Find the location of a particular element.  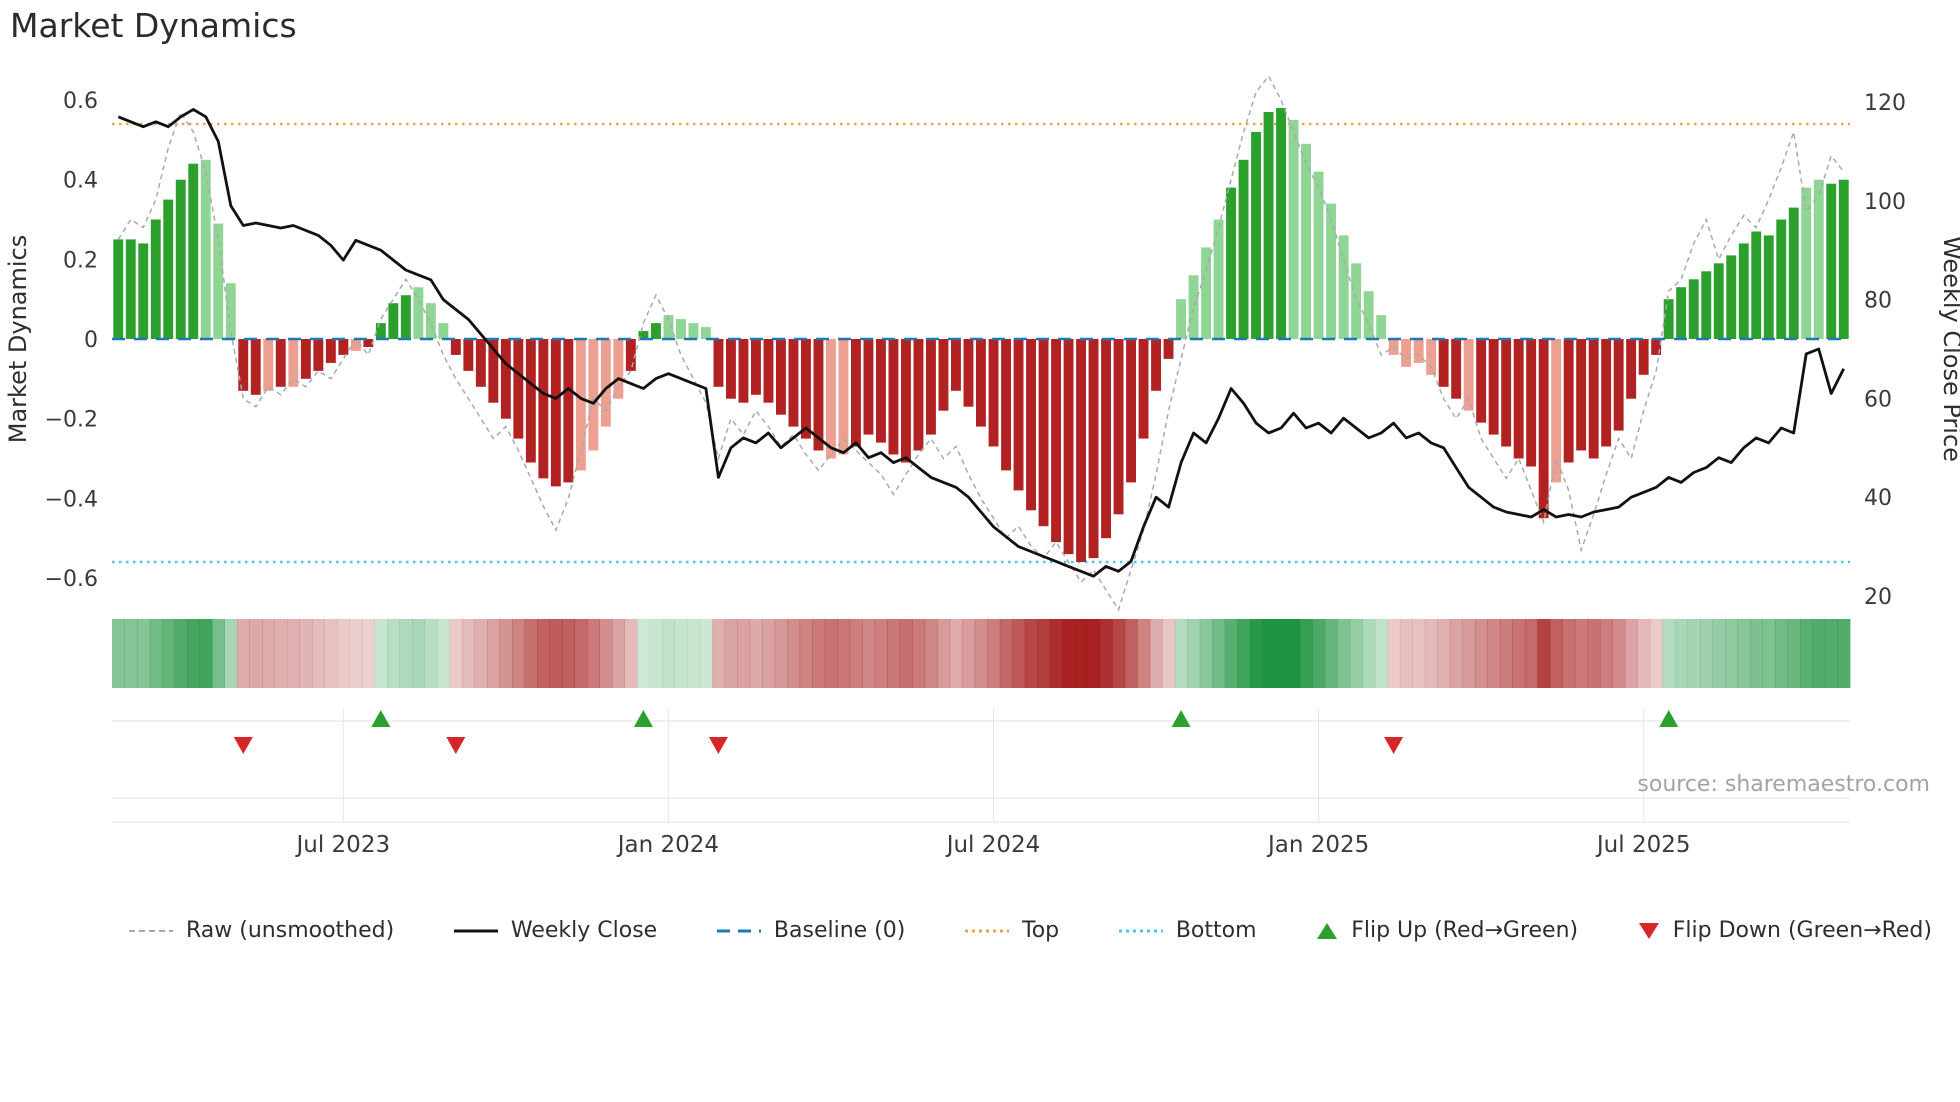

legend-item-top: Top is located at coordinates (1011, 930).